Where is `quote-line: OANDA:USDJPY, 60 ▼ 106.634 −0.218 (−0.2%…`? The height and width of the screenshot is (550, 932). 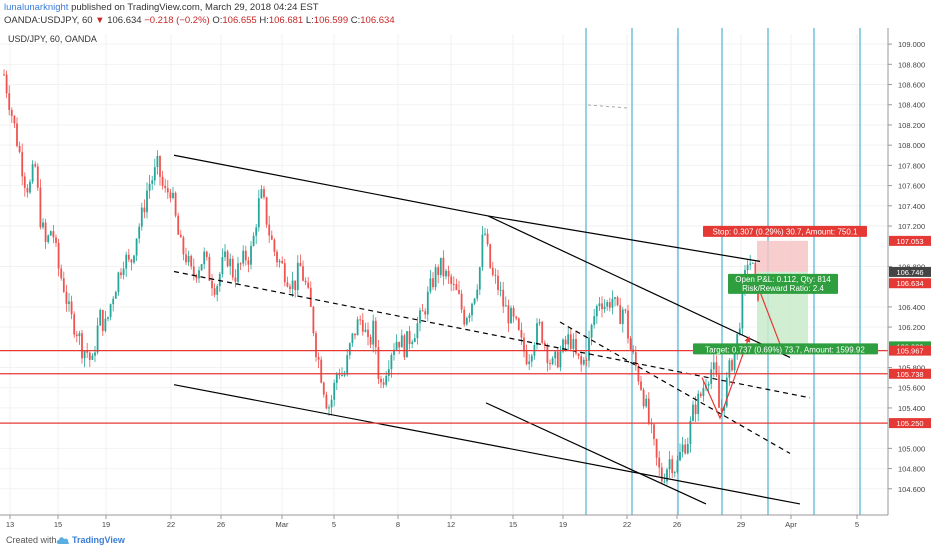
quote-line: OANDA:USDJPY, 60 ▼ 106.634 −0.218 (−0.2%… is located at coordinates (467, 20).